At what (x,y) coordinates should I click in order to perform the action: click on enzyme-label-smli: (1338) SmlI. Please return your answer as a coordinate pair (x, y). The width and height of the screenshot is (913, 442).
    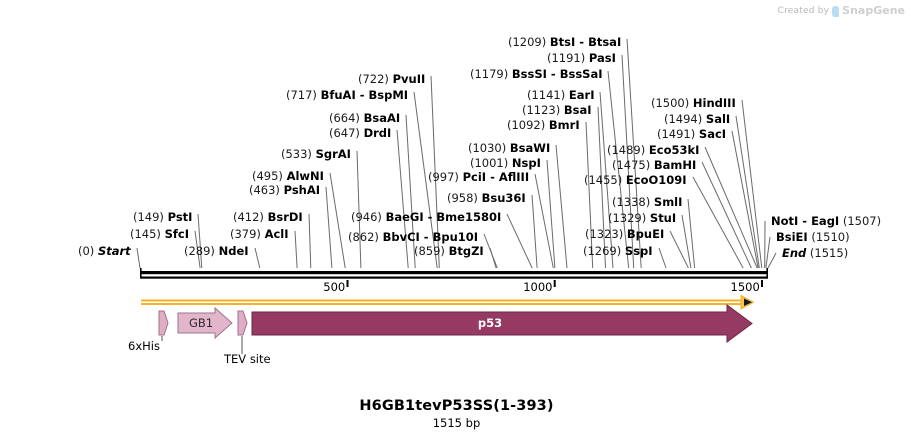
    Looking at the image, I should click on (647, 202).